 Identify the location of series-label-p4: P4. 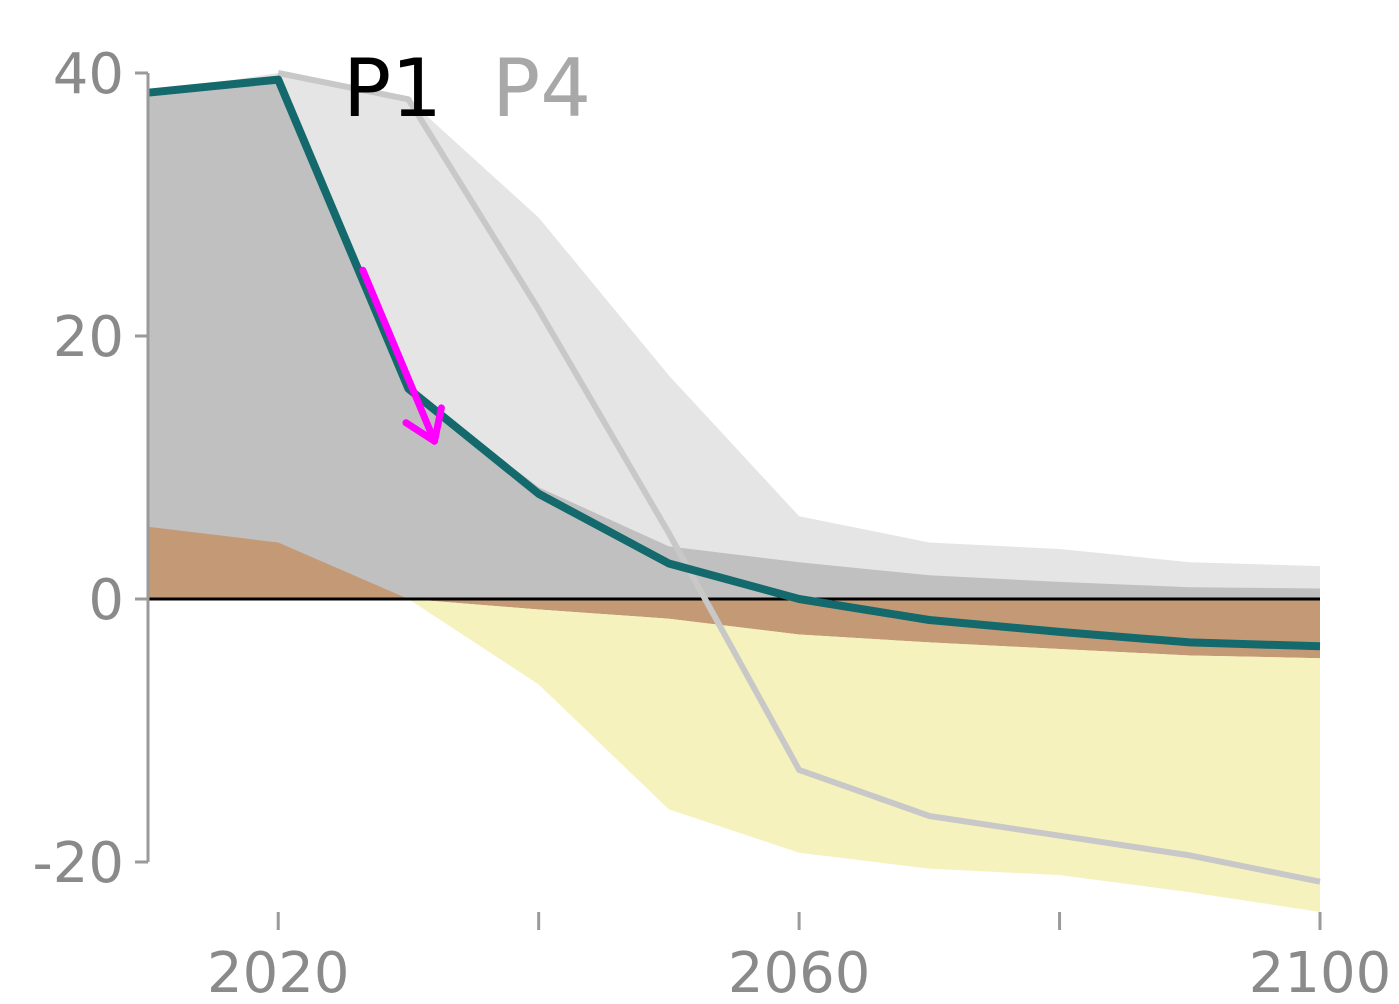
(541, 88).